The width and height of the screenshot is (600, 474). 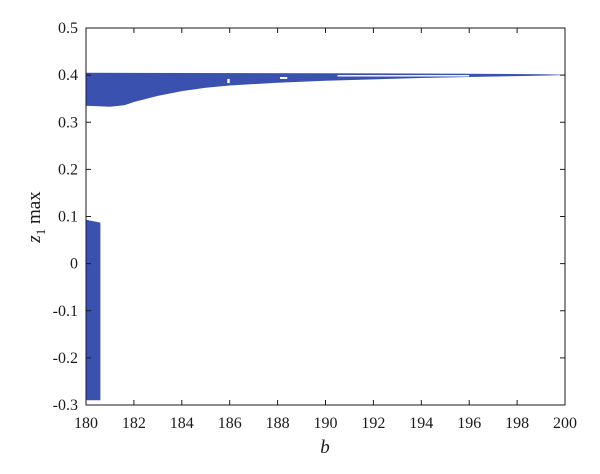 I want to click on x-tick-label: 190, so click(x=326, y=423).